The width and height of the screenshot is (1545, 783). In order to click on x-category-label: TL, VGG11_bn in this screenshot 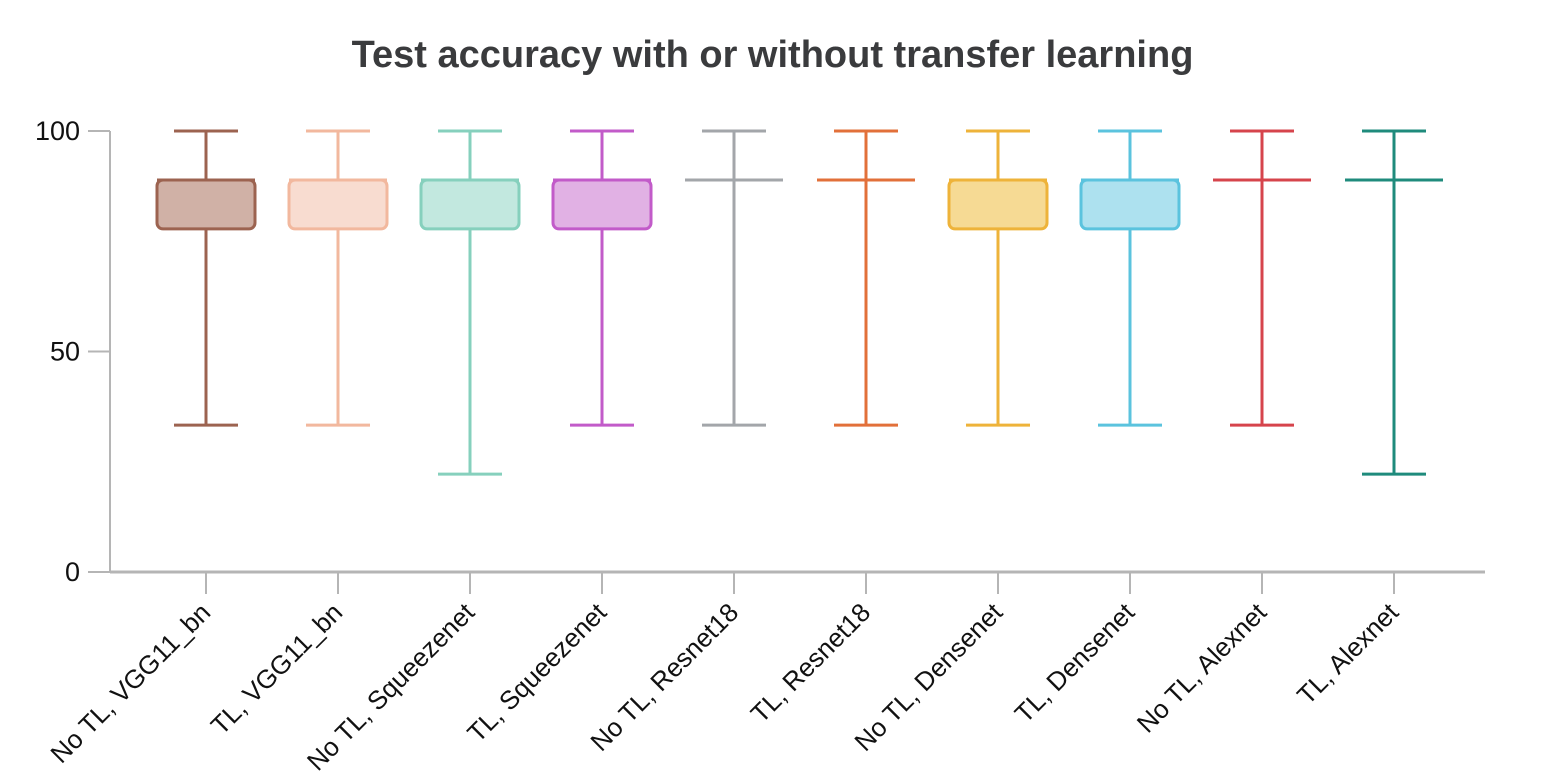, I will do `click(277, 669)`.